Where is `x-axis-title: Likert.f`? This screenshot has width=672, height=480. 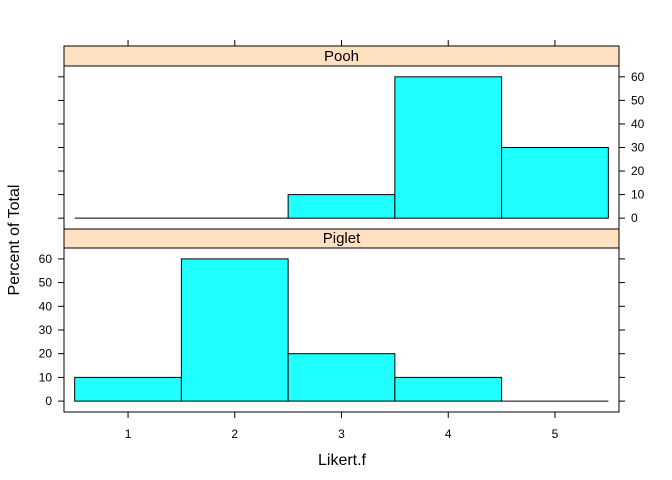
x-axis-title: Likert.f is located at coordinates (342, 460).